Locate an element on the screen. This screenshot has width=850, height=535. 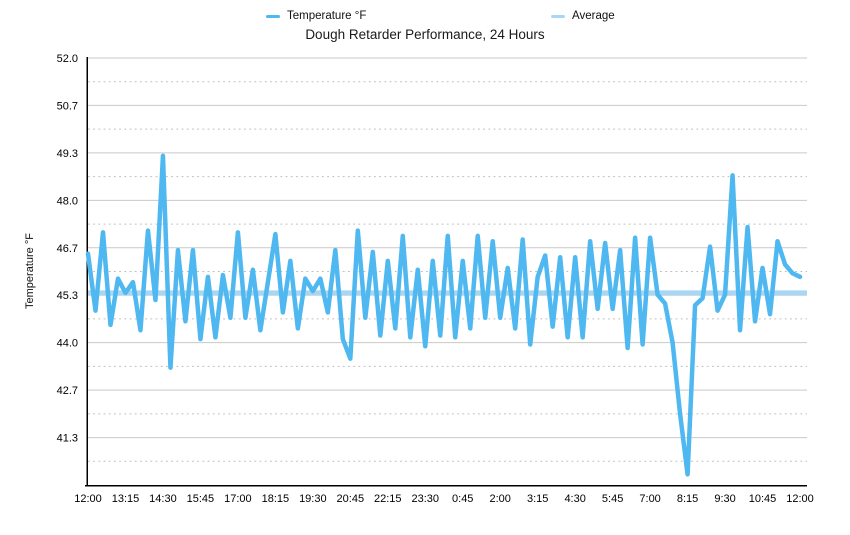
x-tick-label: 9:30 is located at coordinates (724, 499).